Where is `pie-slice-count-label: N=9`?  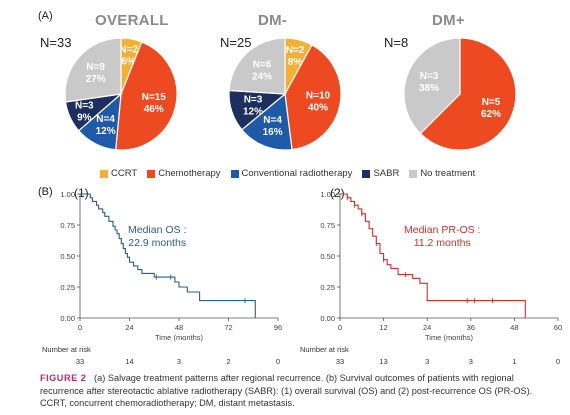
pie-slice-count-label: N=9 is located at coordinates (95, 67).